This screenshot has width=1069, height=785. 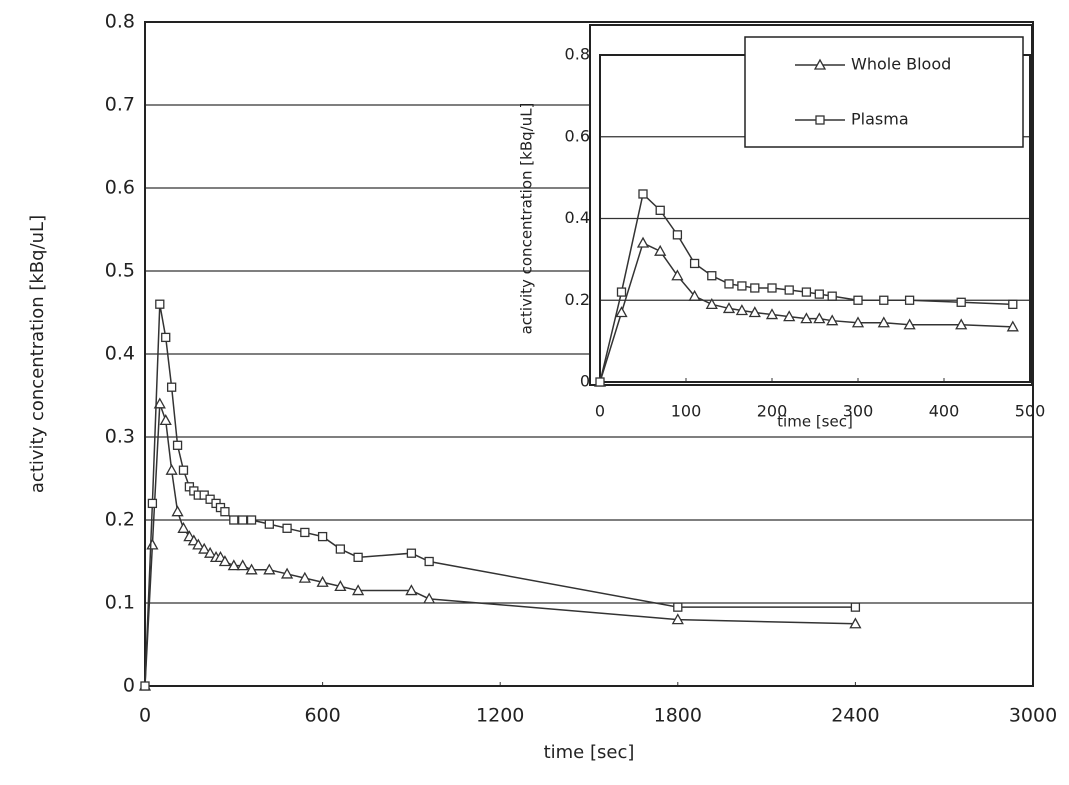 I want to click on y-tick-label: 0.1, so click(x=120, y=603).